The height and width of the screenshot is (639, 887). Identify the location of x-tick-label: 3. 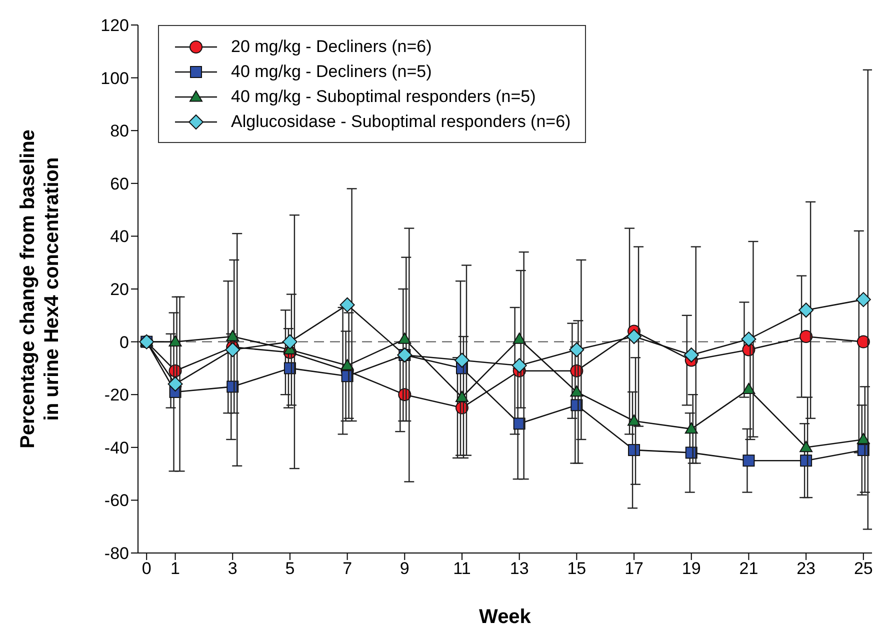
(233, 568).